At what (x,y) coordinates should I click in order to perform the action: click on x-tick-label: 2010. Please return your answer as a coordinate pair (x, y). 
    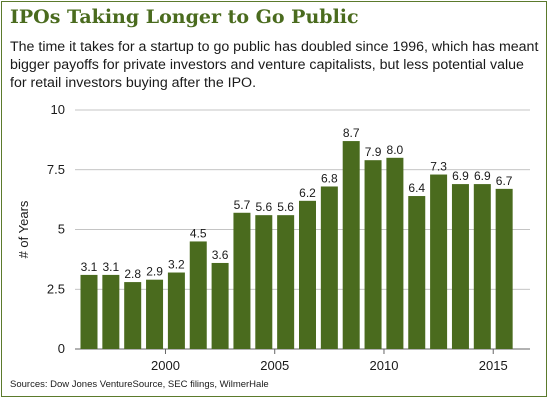
    Looking at the image, I should click on (384, 365).